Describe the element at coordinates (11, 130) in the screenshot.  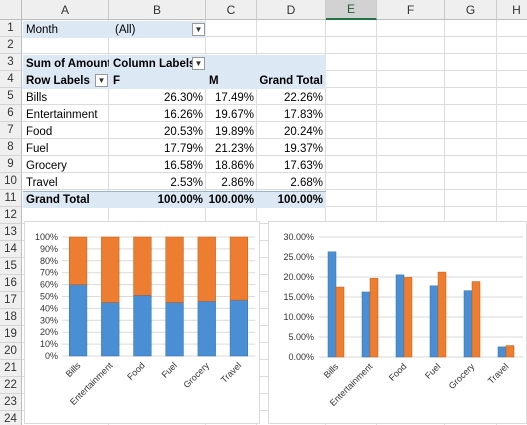
I see `row-header-7: 7` at that location.